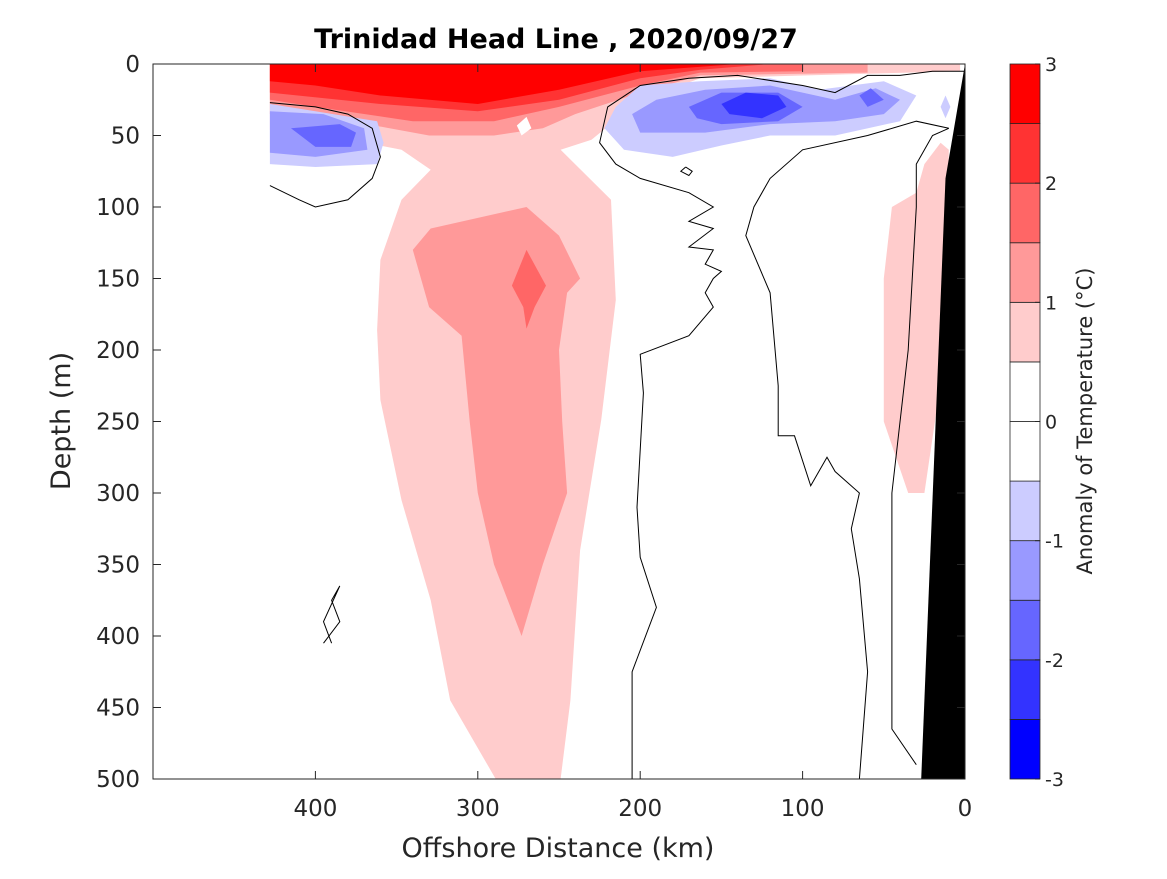 The image size is (1167, 879). What do you see at coordinates (965, 809) in the screenshot?
I see `x-tick-label: 0` at bounding box center [965, 809].